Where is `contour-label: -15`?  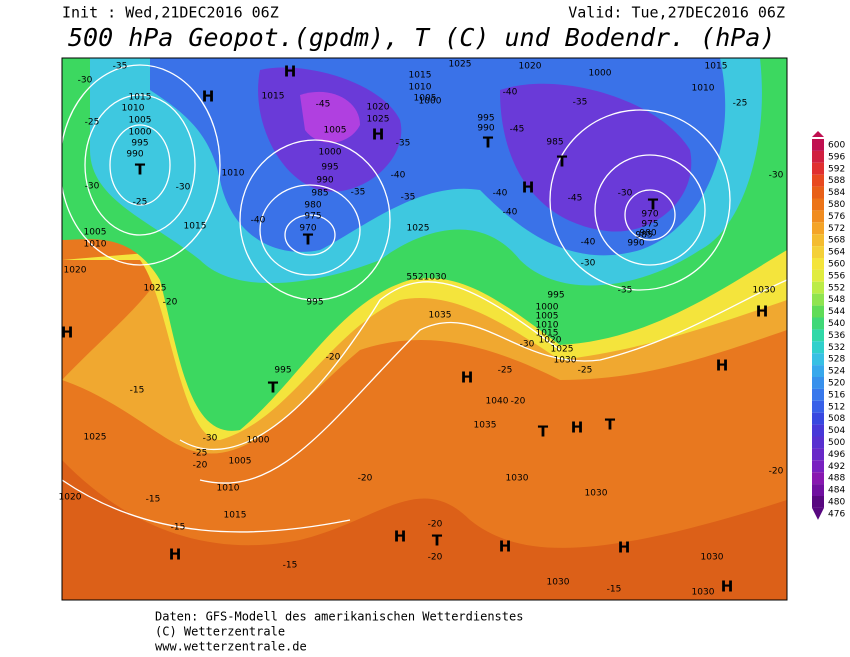
contour-label: -15 is located at coordinates (178, 528).